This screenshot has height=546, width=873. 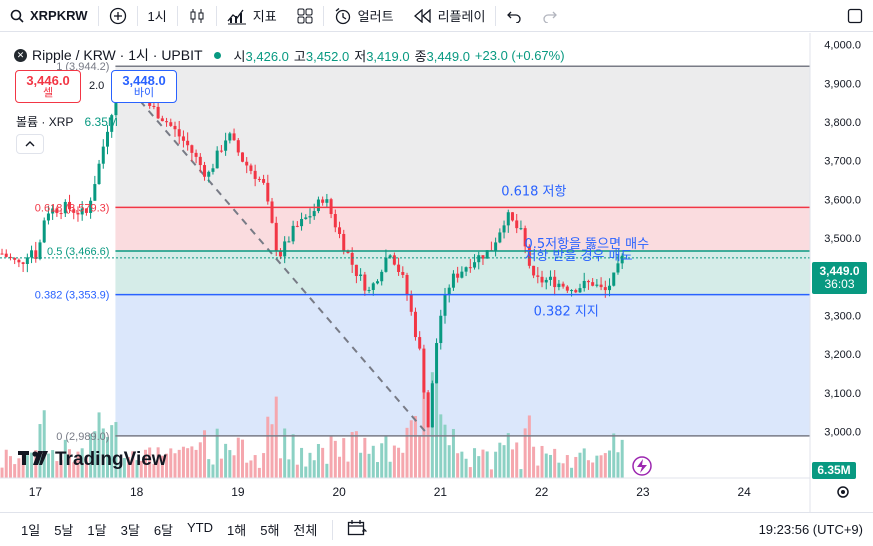 I want to click on volume-legend-title: 볼륨 · XRP, so click(x=45, y=122).